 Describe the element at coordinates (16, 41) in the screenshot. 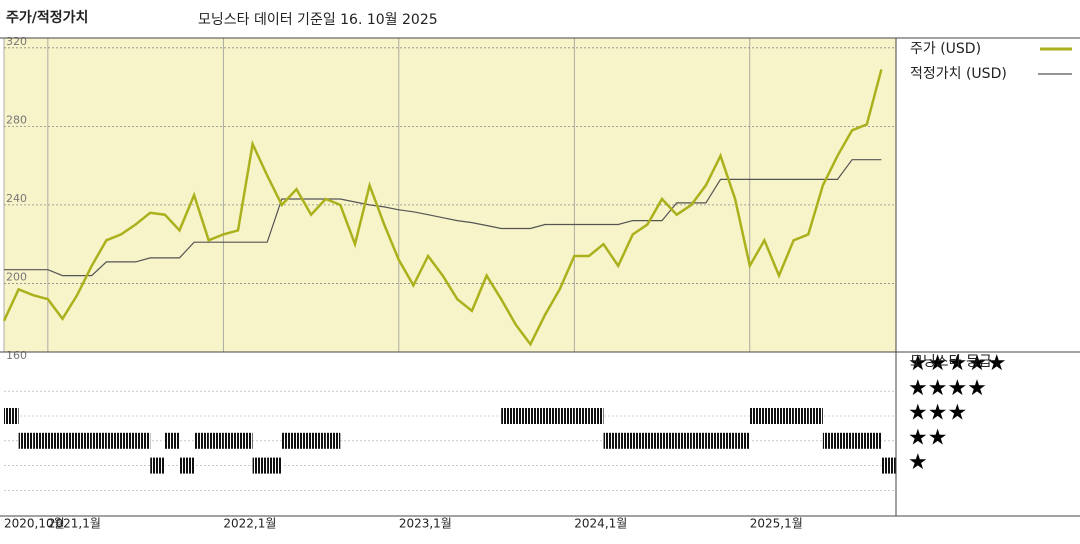

I see `y-tick-label: 320` at that location.